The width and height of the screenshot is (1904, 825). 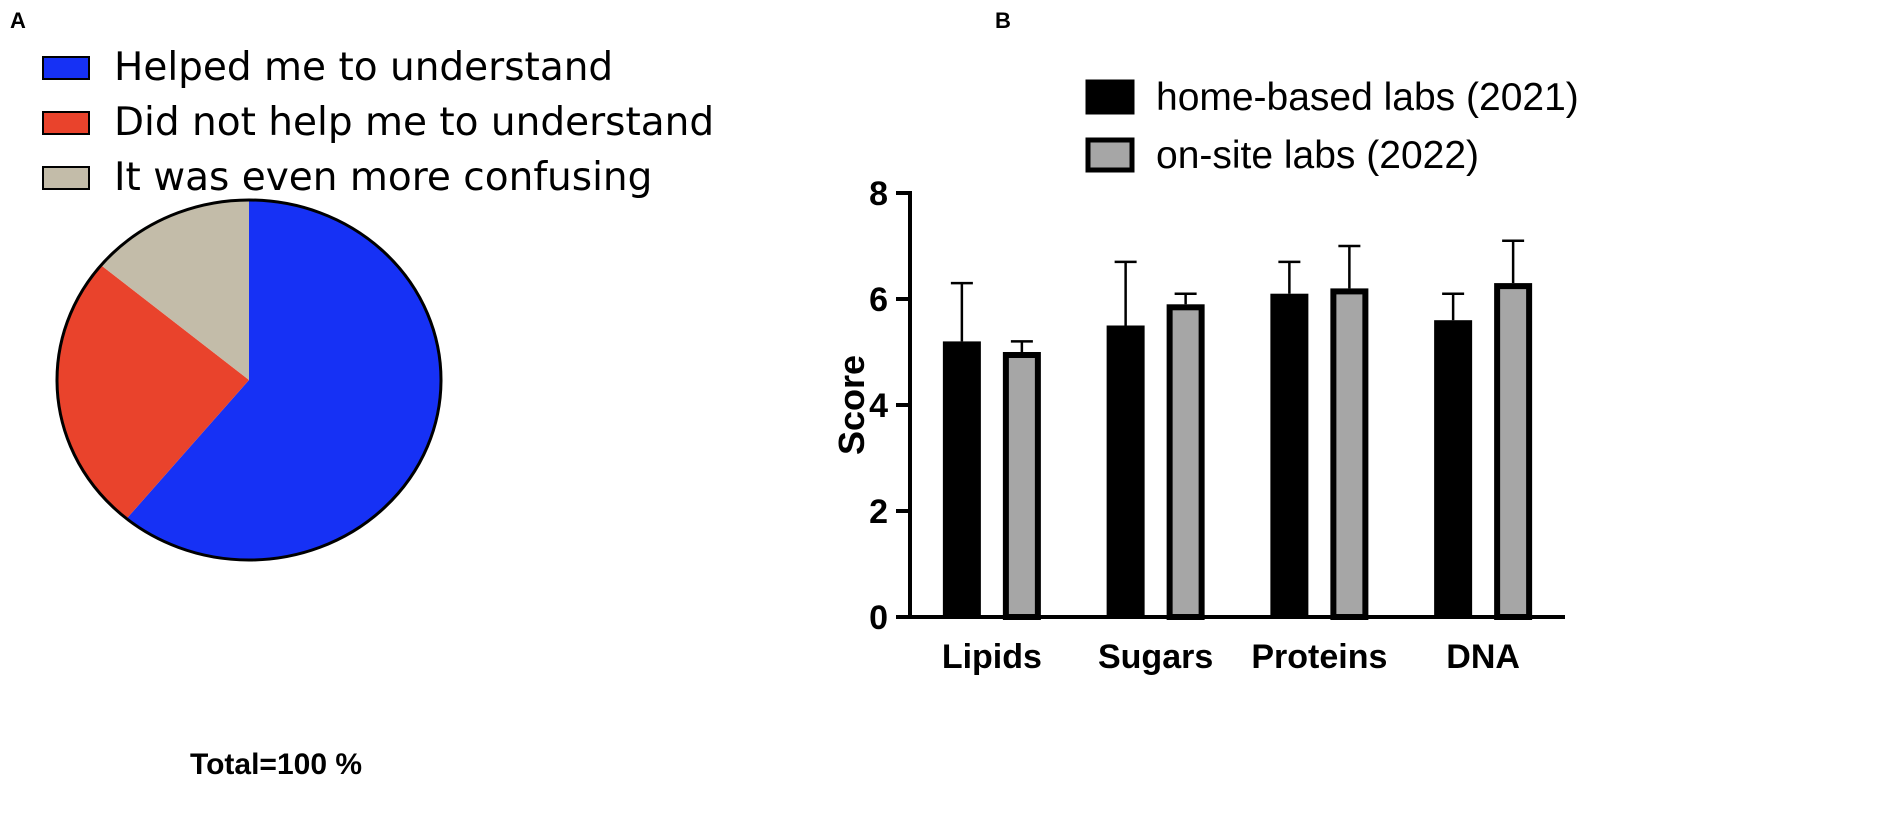 I want to click on pie-legend-item: Helped me to understand, so click(x=378, y=67).